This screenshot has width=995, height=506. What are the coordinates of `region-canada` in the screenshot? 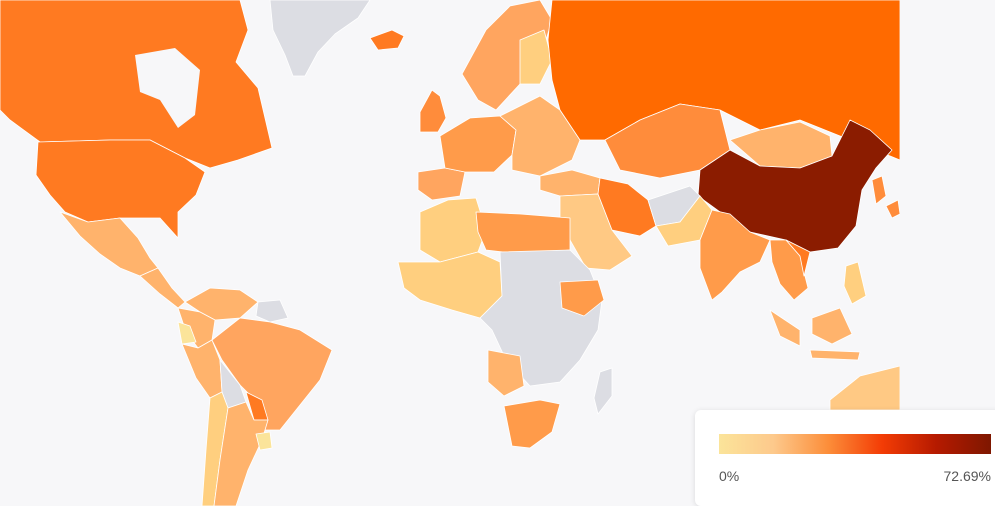 It's located at (136, 84).